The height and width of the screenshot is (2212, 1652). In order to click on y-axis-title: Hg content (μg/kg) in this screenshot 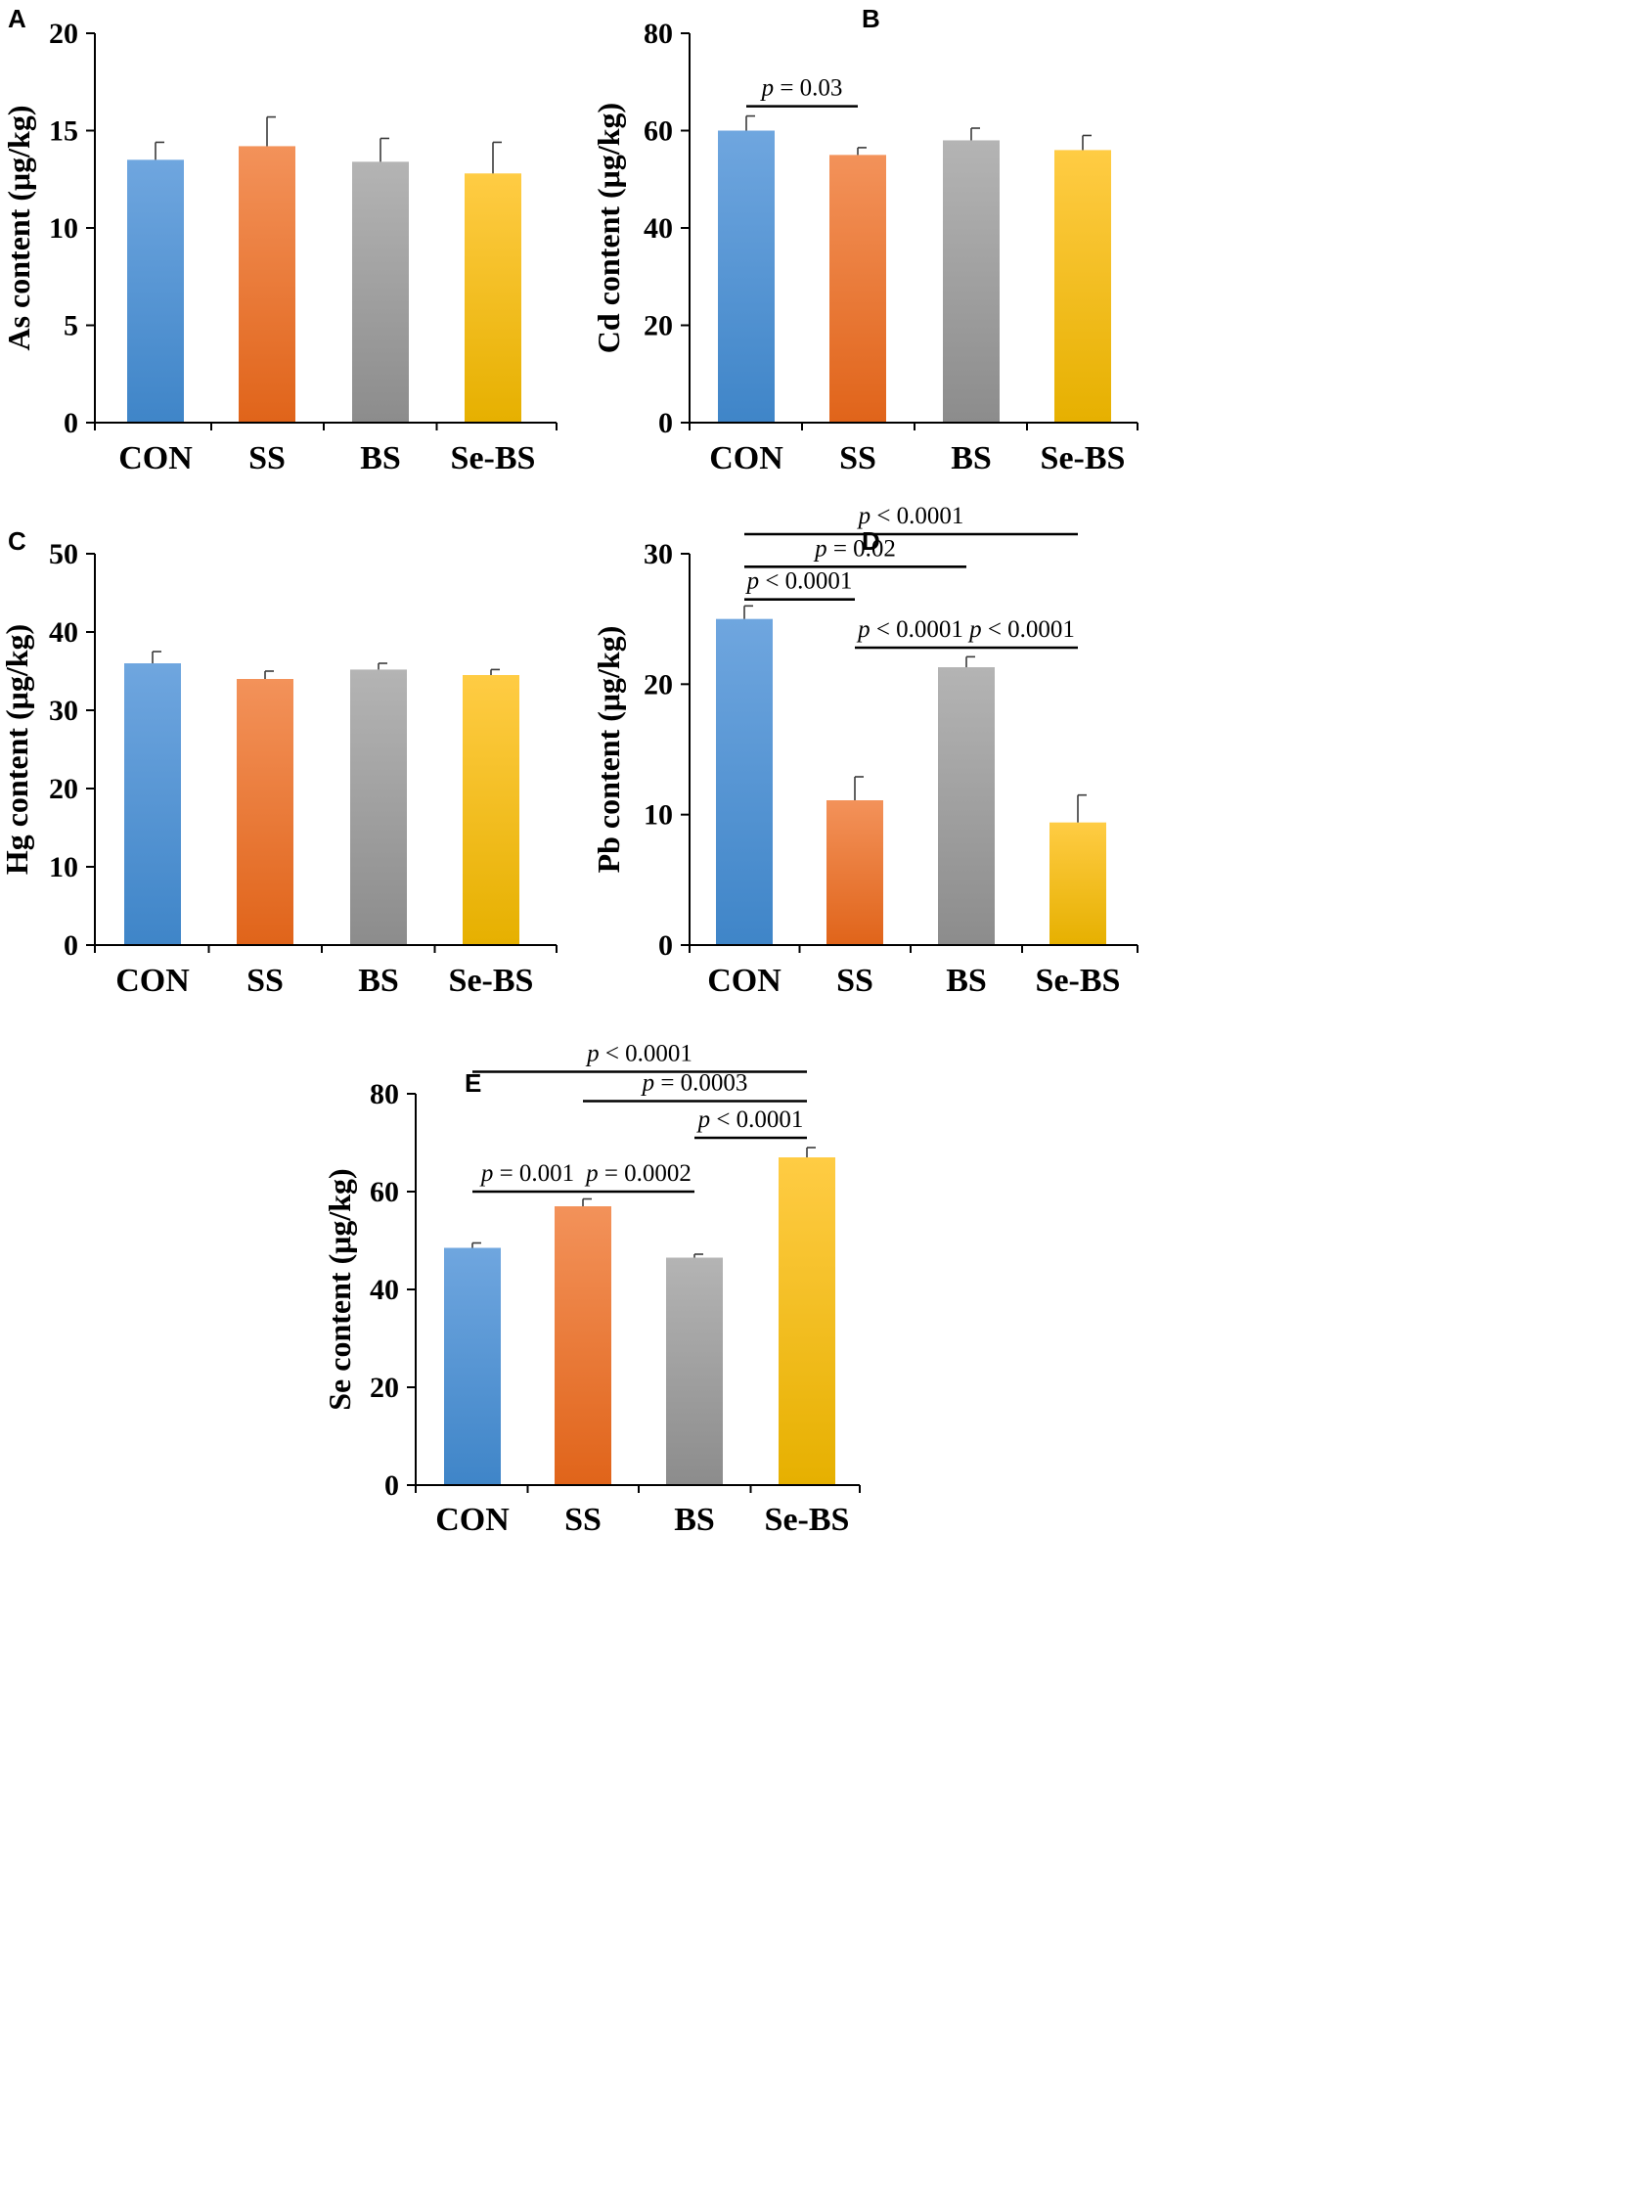, I will do `click(17, 749)`.